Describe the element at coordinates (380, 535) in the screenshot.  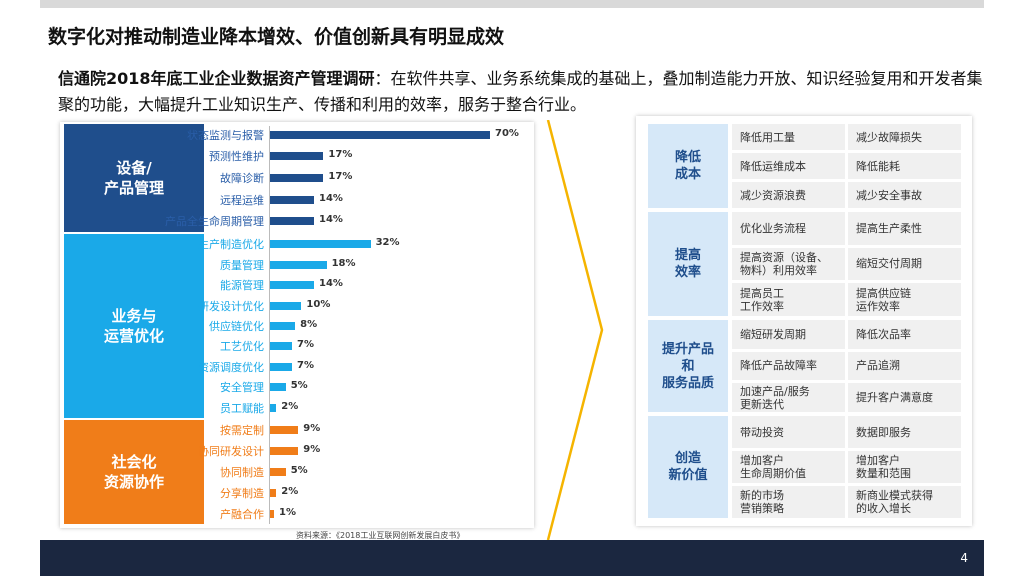
I see `source-note: 资料来源：《2018工业互联网创新发展白皮书》` at that location.